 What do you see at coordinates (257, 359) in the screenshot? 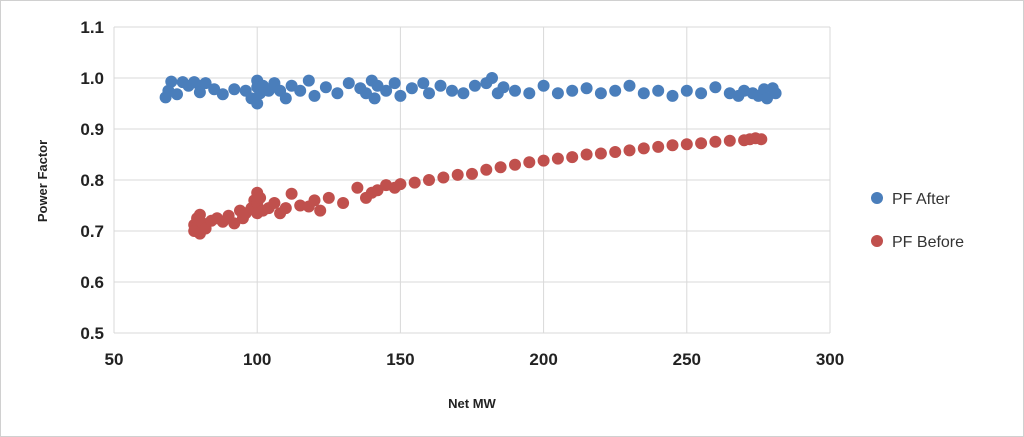
I see `x-tick-label: 100` at bounding box center [257, 359].